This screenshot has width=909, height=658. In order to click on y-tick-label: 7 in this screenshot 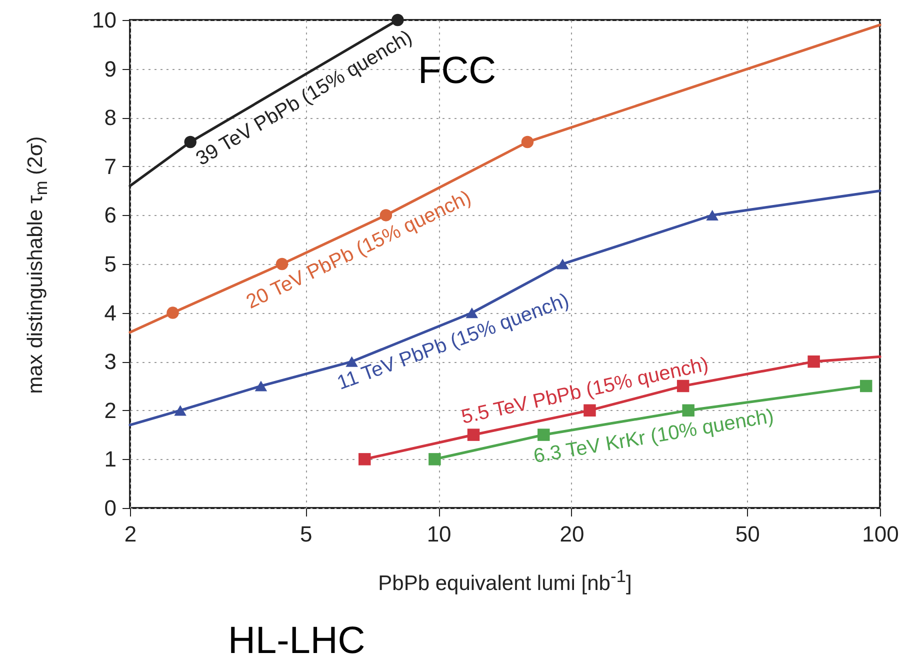, I will do `click(110, 166)`.